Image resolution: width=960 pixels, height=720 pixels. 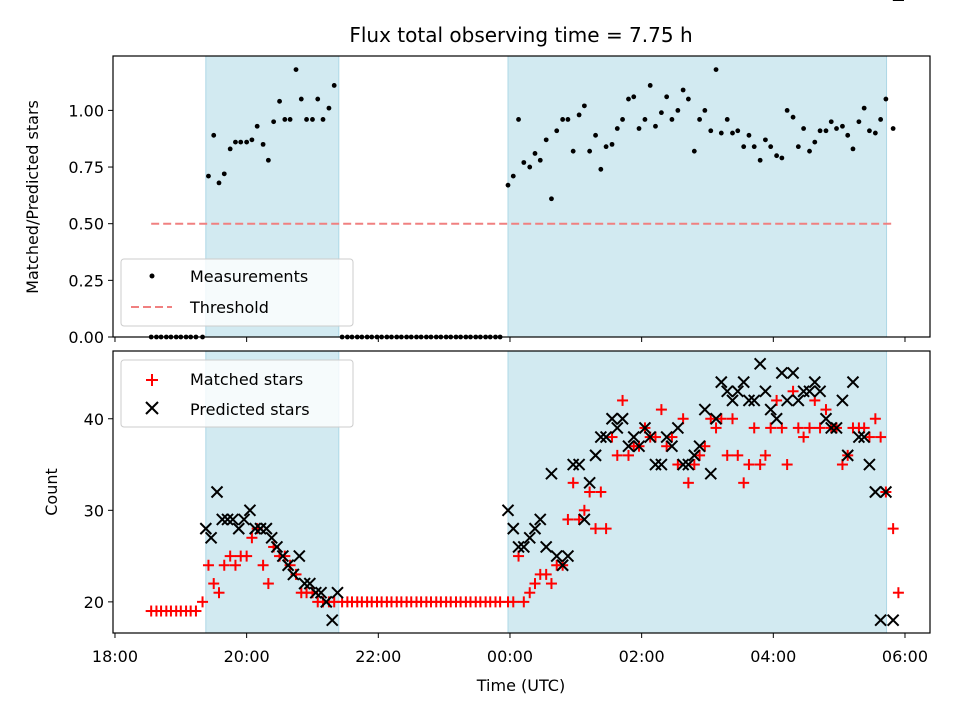 What do you see at coordinates (229, 307) in the screenshot?
I see `legend-threshold-label: Threshold` at bounding box center [229, 307].